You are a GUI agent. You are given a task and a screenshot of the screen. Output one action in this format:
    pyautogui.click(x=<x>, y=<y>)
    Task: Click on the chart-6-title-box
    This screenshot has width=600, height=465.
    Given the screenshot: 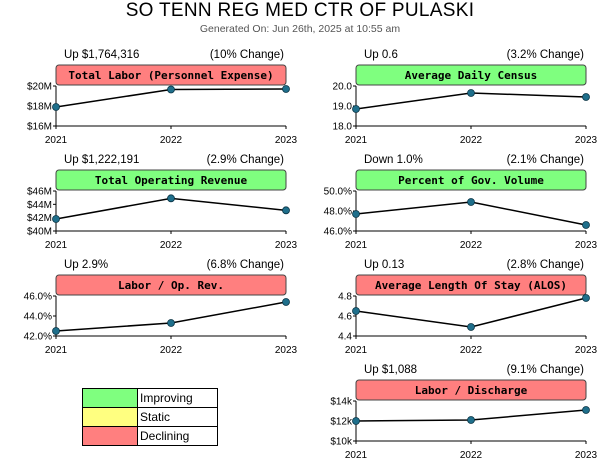 What is the action you would take?
    pyautogui.click(x=471, y=285)
    